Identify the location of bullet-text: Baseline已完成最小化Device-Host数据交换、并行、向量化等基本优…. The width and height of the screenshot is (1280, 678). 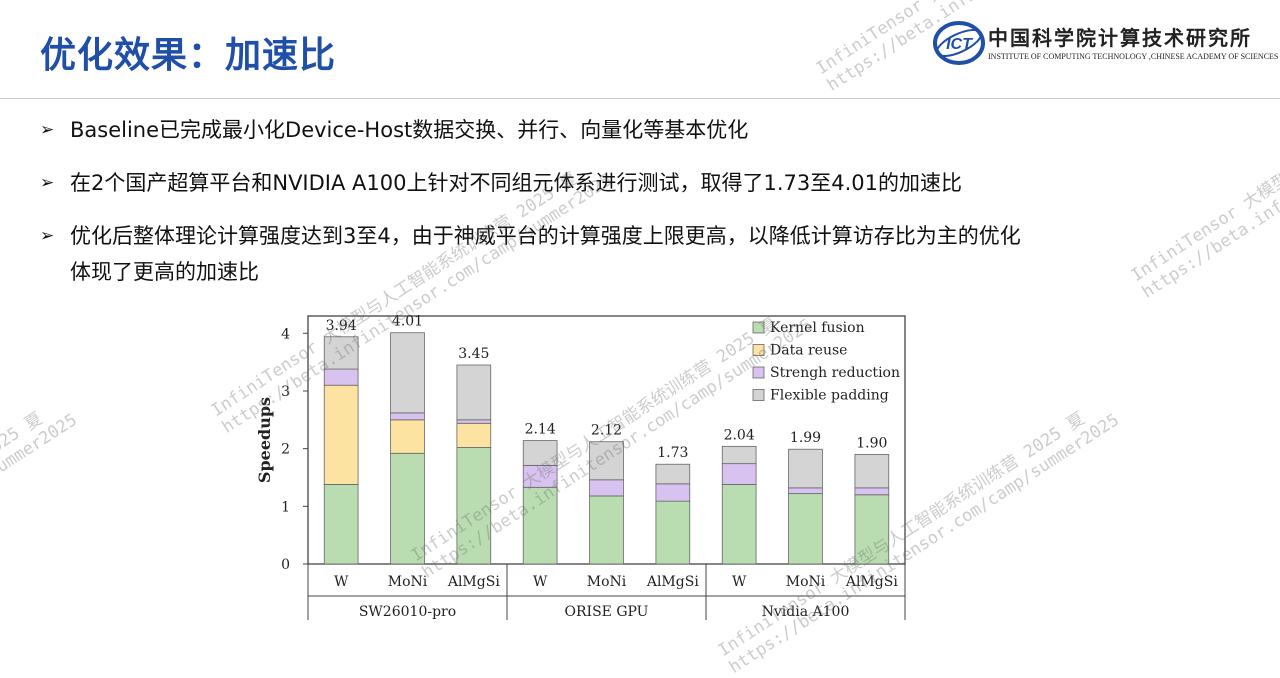
(409, 130).